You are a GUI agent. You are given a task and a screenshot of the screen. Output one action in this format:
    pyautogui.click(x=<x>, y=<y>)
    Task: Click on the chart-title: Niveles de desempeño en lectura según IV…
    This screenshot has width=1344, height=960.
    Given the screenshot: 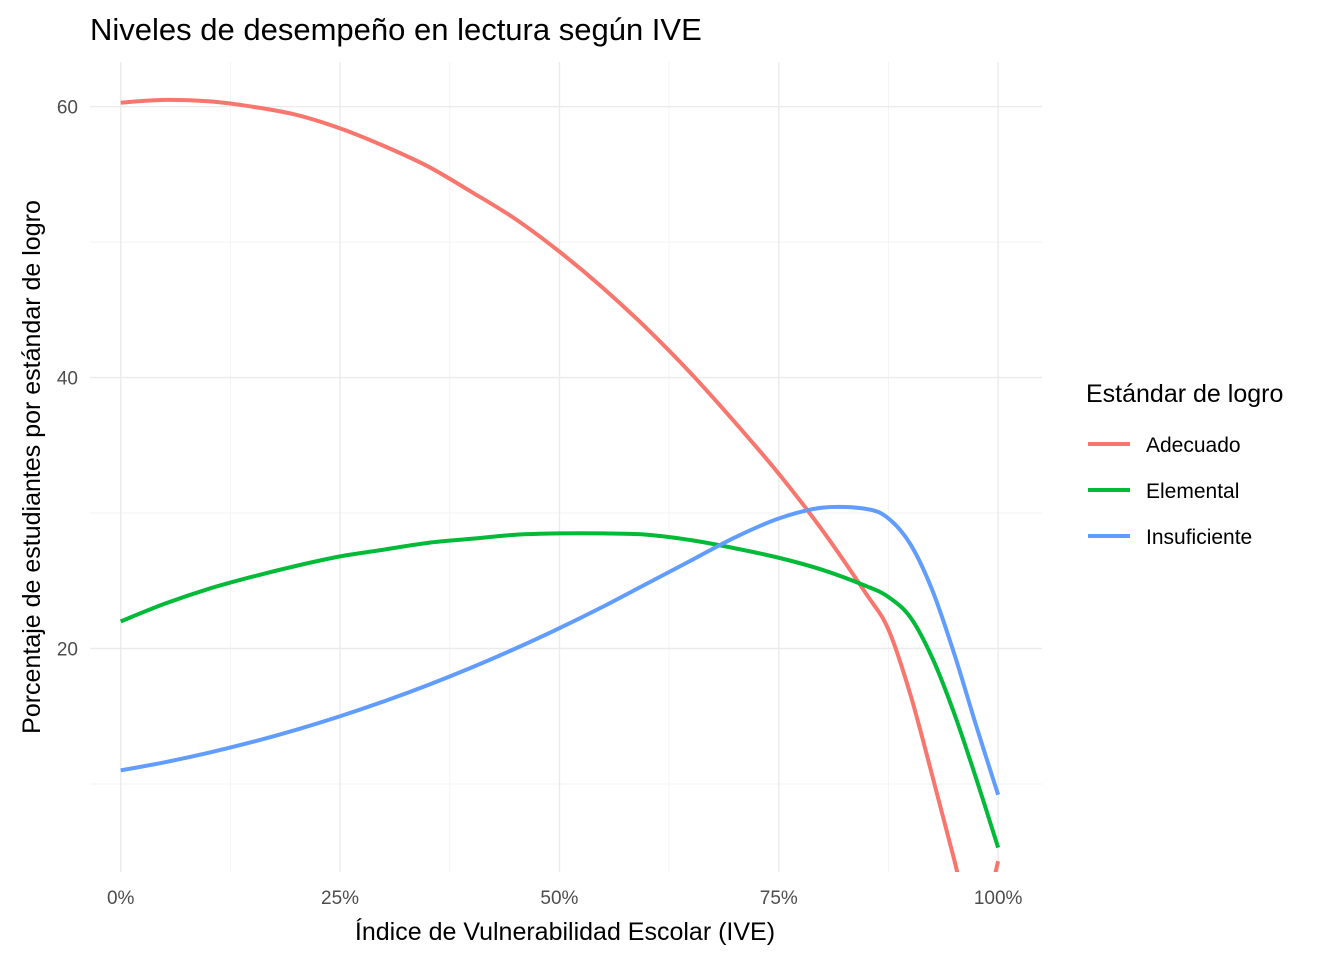 What is the action you would take?
    pyautogui.click(x=396, y=29)
    